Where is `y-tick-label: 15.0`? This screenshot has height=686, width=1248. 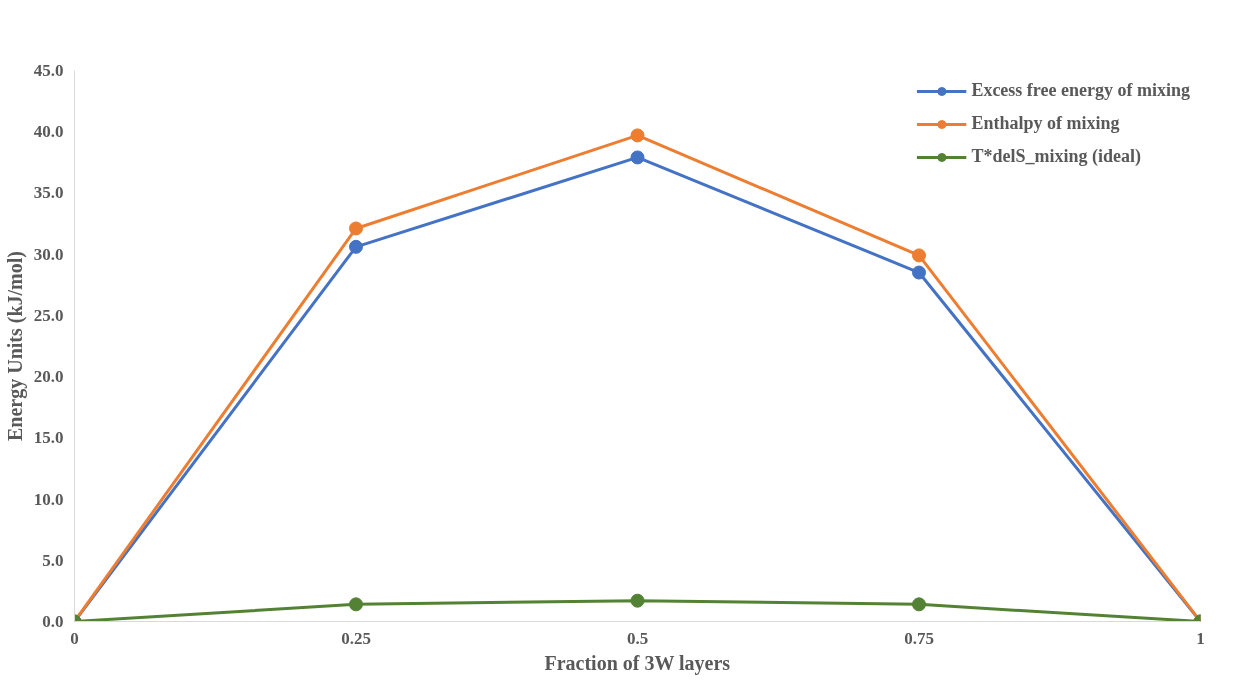
y-tick-label: 15.0 is located at coordinates (48, 438).